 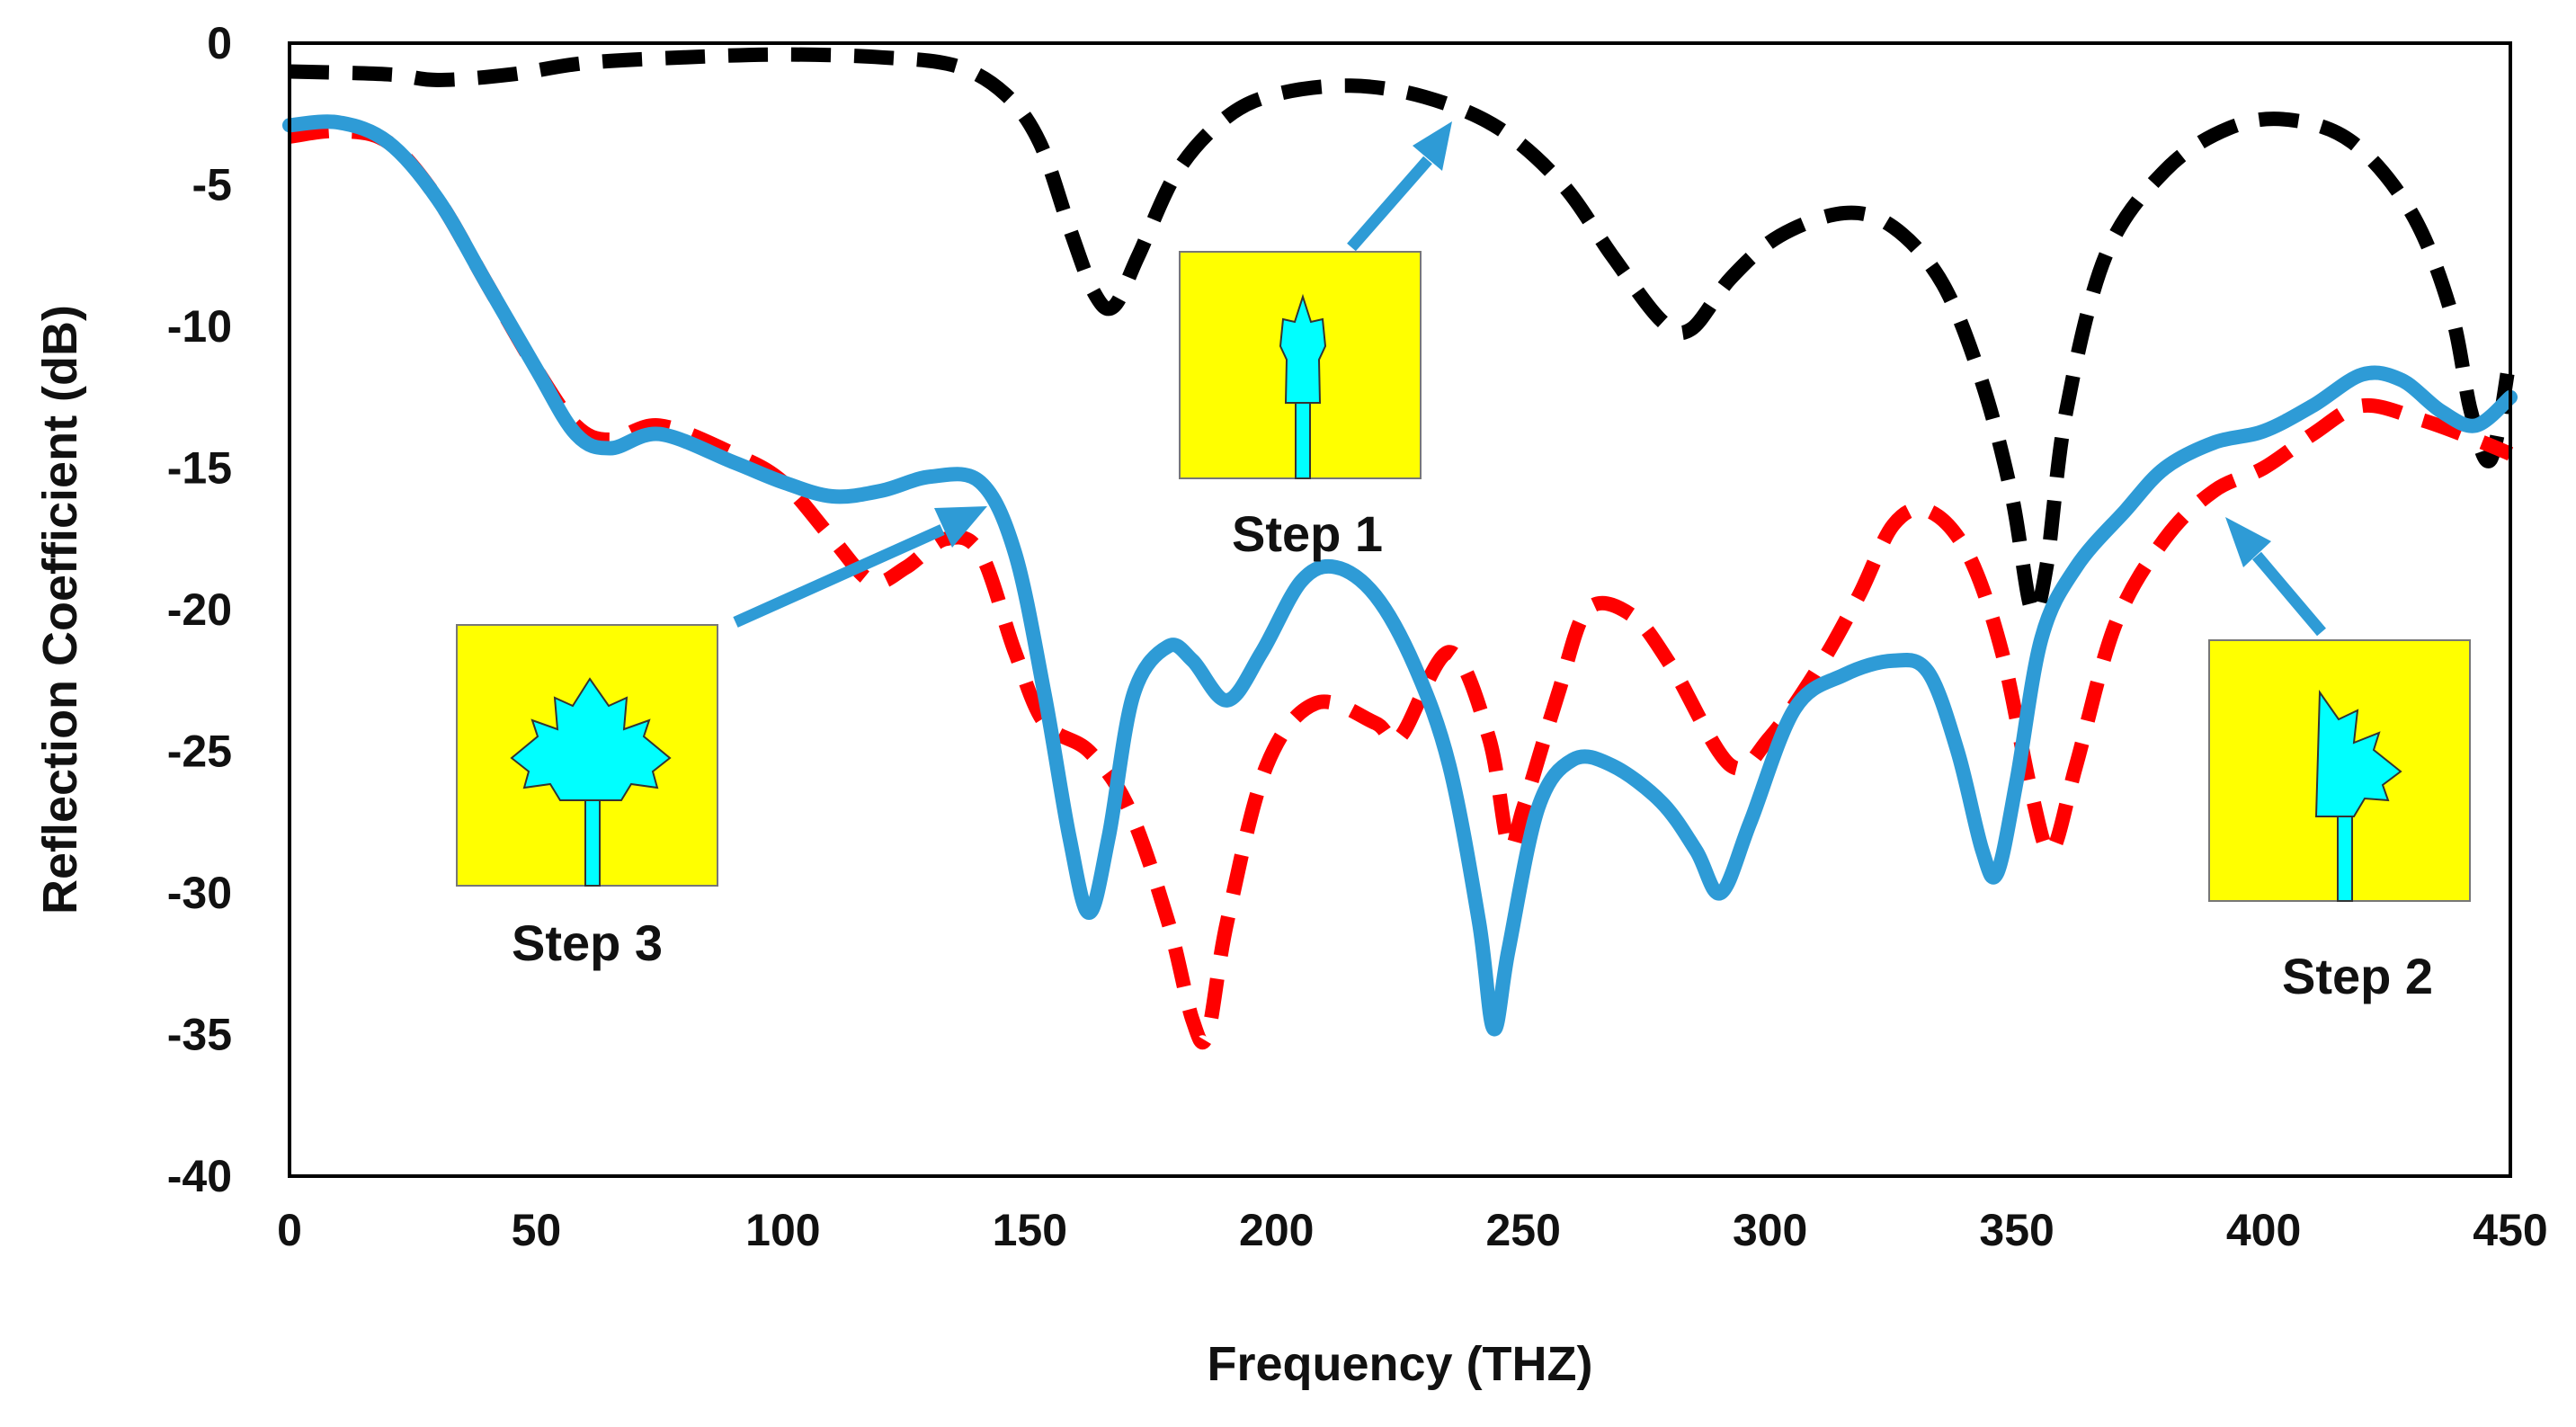 I want to click on step1-leaf-icon, so click(x=1303, y=348).